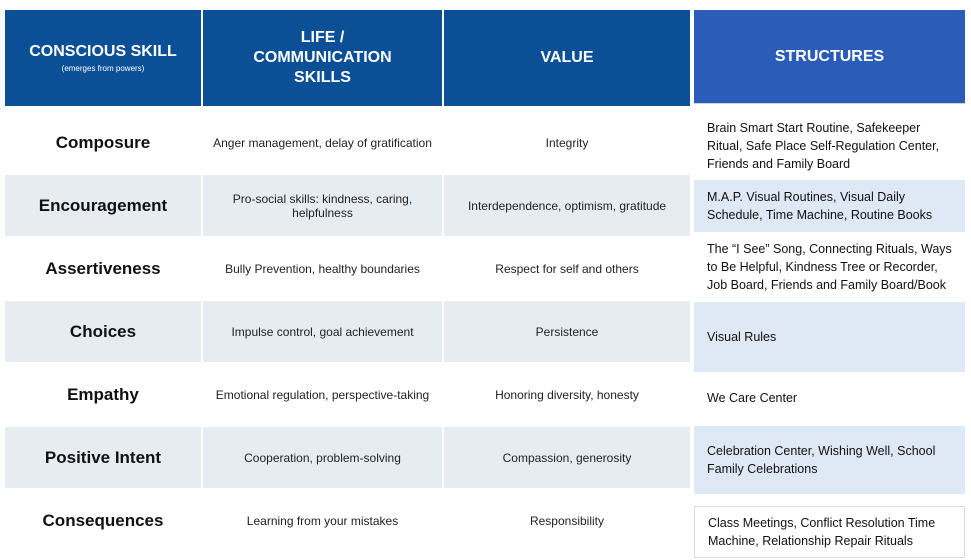  What do you see at coordinates (567, 142) in the screenshot?
I see `value-cell: Integrity` at bounding box center [567, 142].